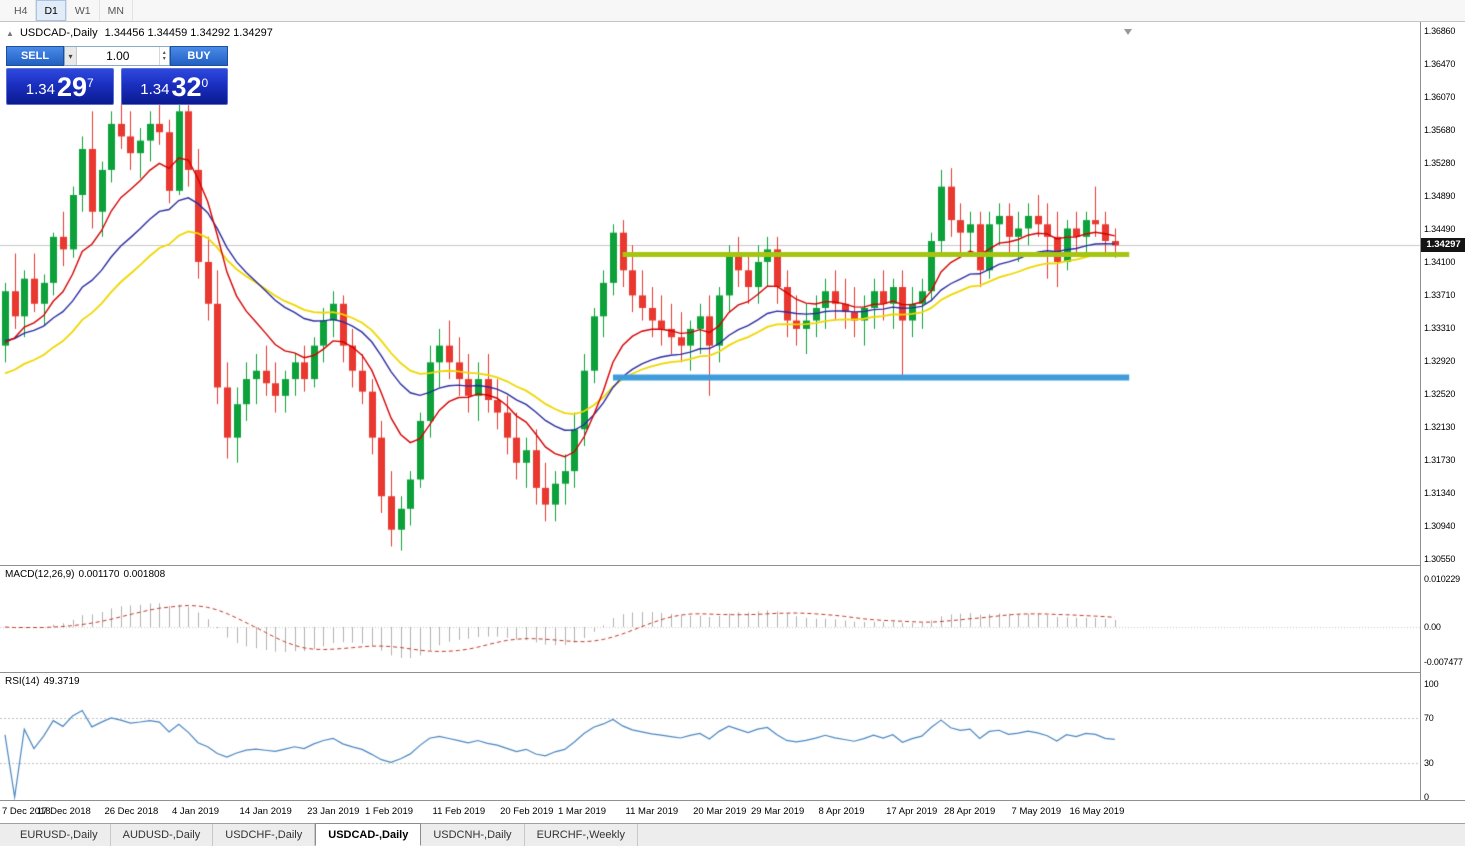 The height and width of the screenshot is (846, 1465). Describe the element at coordinates (205, 83) in the screenshot. I see `buy-price-sup: 0` at that location.